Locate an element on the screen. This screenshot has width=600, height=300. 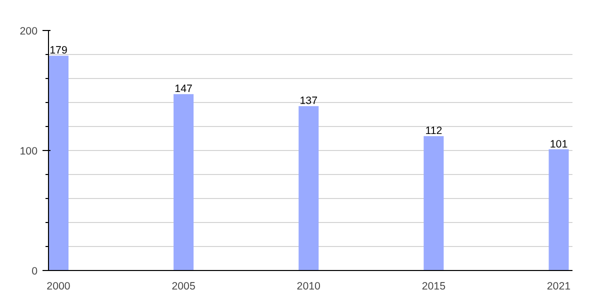
data-label: 147 is located at coordinates (183, 89).